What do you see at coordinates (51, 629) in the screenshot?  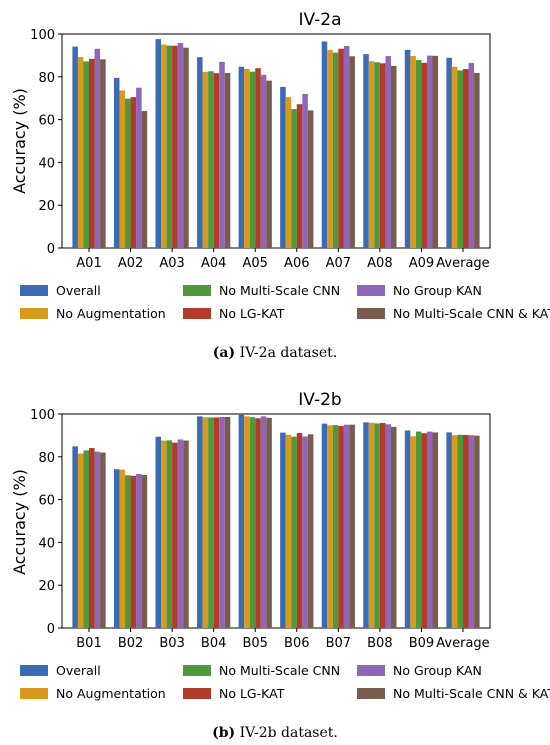 I see `y-tick-label: 0` at bounding box center [51, 629].